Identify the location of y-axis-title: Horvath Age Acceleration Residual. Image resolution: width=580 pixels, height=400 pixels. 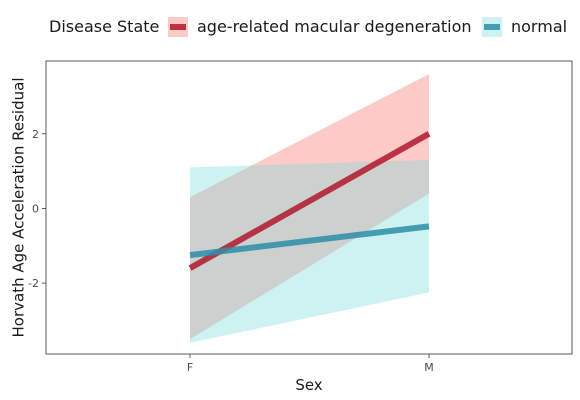
(19, 208).